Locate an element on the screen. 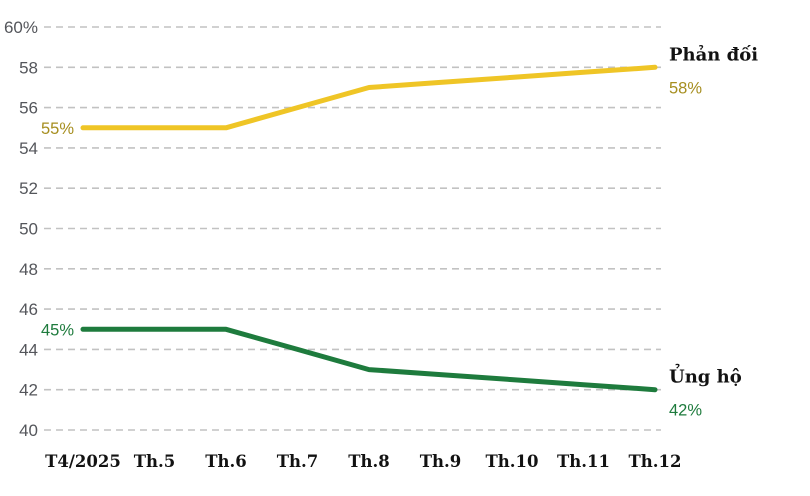 The width and height of the screenshot is (810, 496). y-axis-tick-label: 48 is located at coordinates (28, 269).